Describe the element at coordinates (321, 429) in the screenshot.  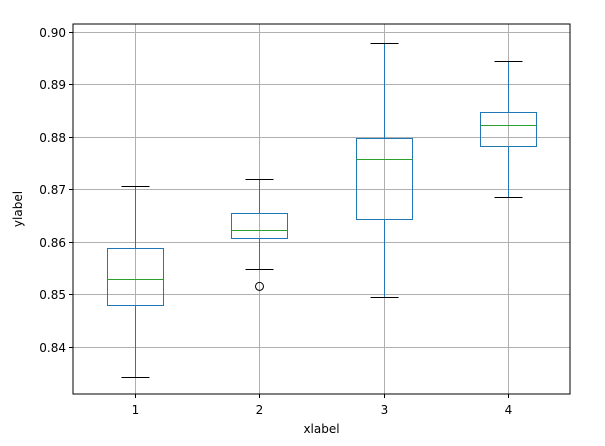
I see `x-axis-label: xlabel` at that location.